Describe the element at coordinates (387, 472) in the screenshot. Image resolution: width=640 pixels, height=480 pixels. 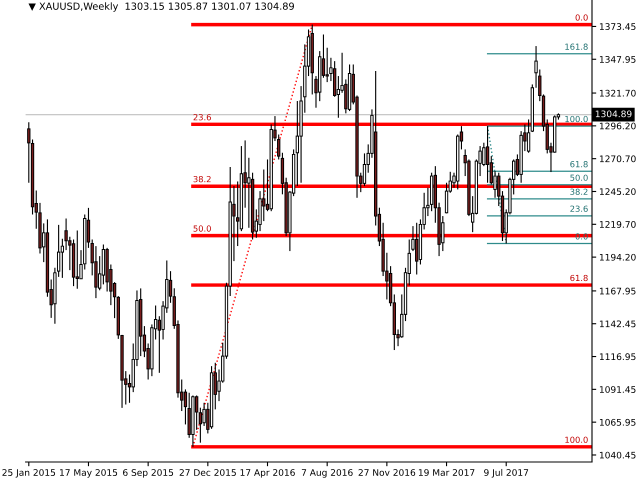
I see `x-tick-label: 27 Nov 2016` at that location.